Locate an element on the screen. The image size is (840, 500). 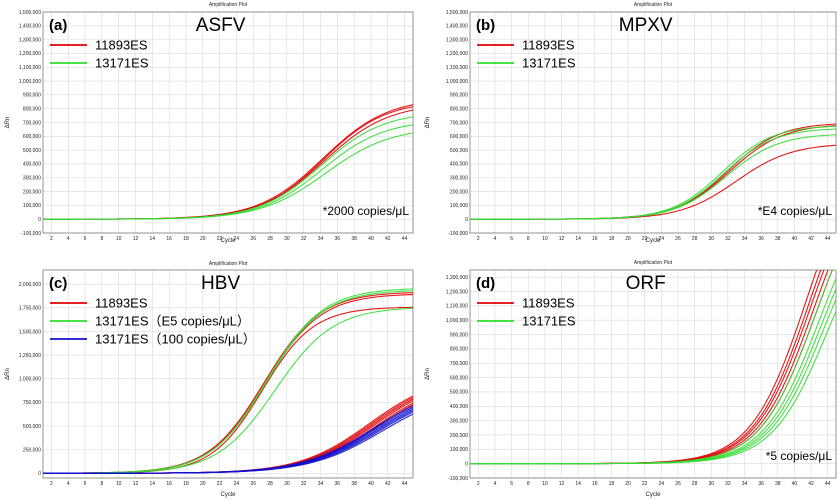
legend-label: 13171ES（E5 copies/μL） is located at coordinates (172, 321).